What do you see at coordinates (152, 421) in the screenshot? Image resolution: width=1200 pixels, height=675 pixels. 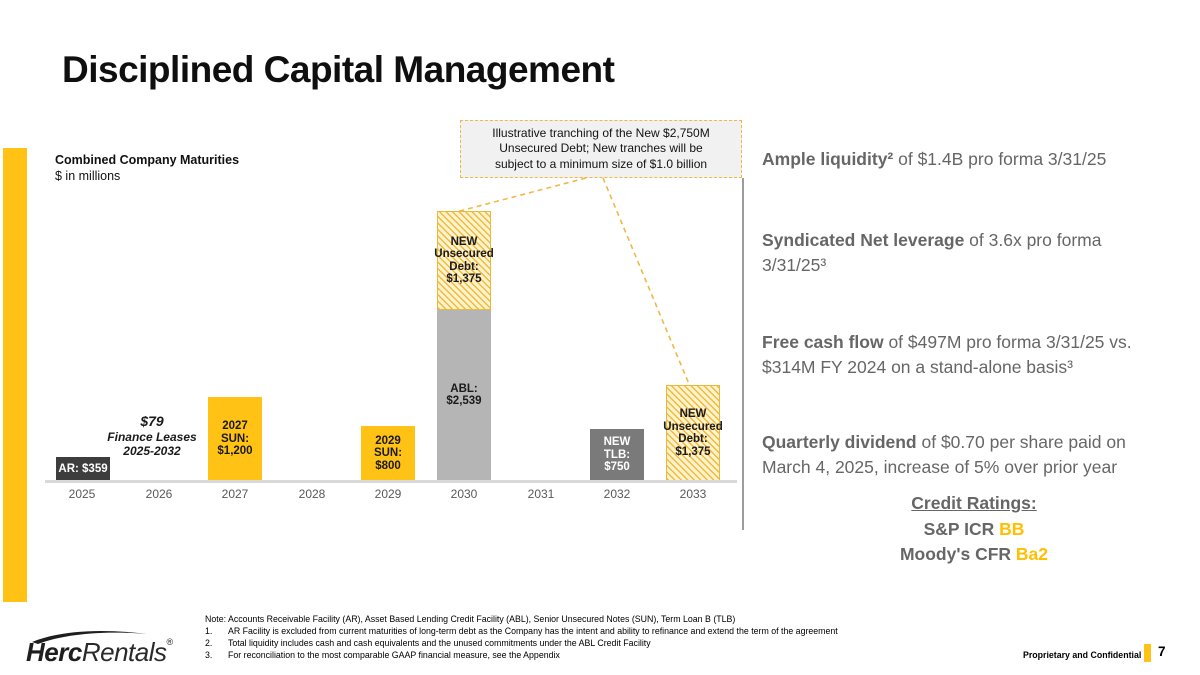 I see `annotation-amount: $79` at bounding box center [152, 421].